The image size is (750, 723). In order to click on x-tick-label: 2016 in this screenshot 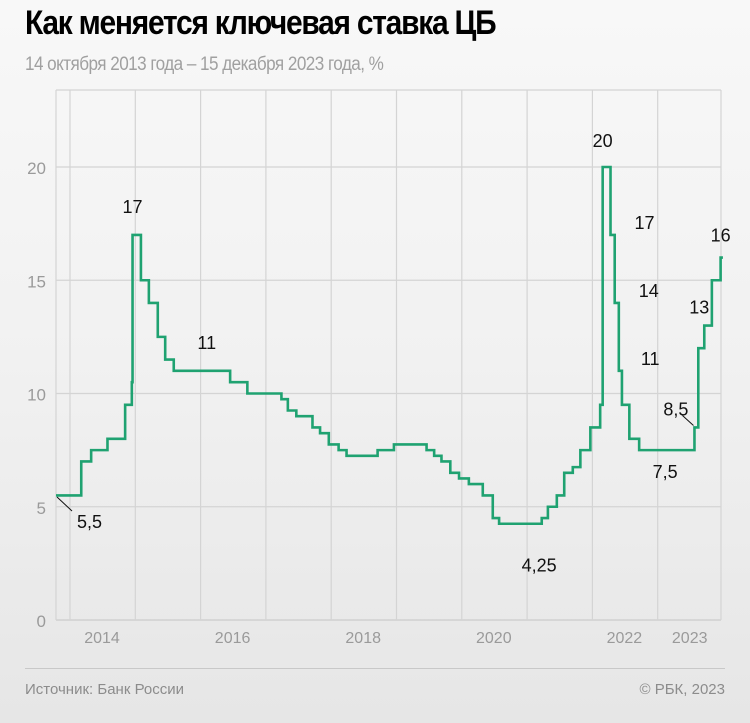, I will do `click(233, 638)`.